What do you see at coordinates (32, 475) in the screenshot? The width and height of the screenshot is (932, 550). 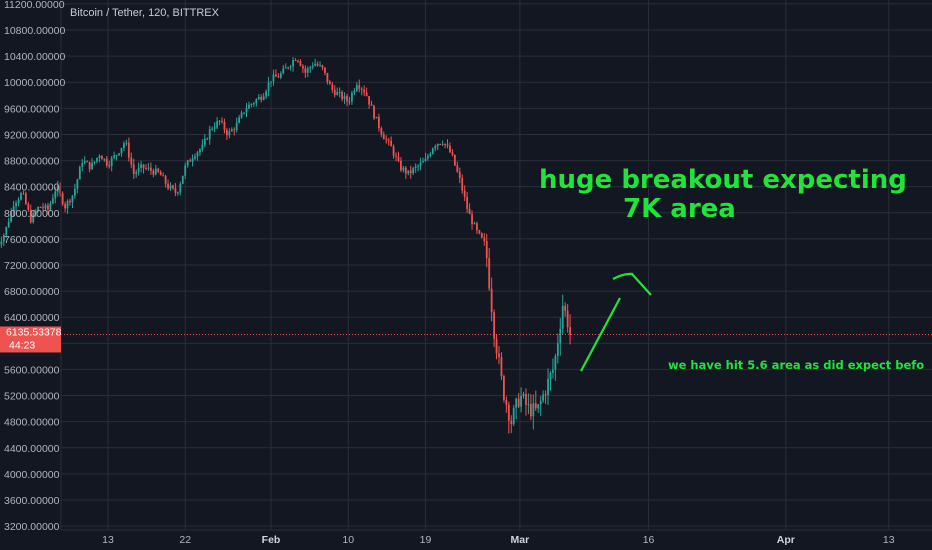 I see `y-tick-label: 4000.00000` at bounding box center [32, 475].